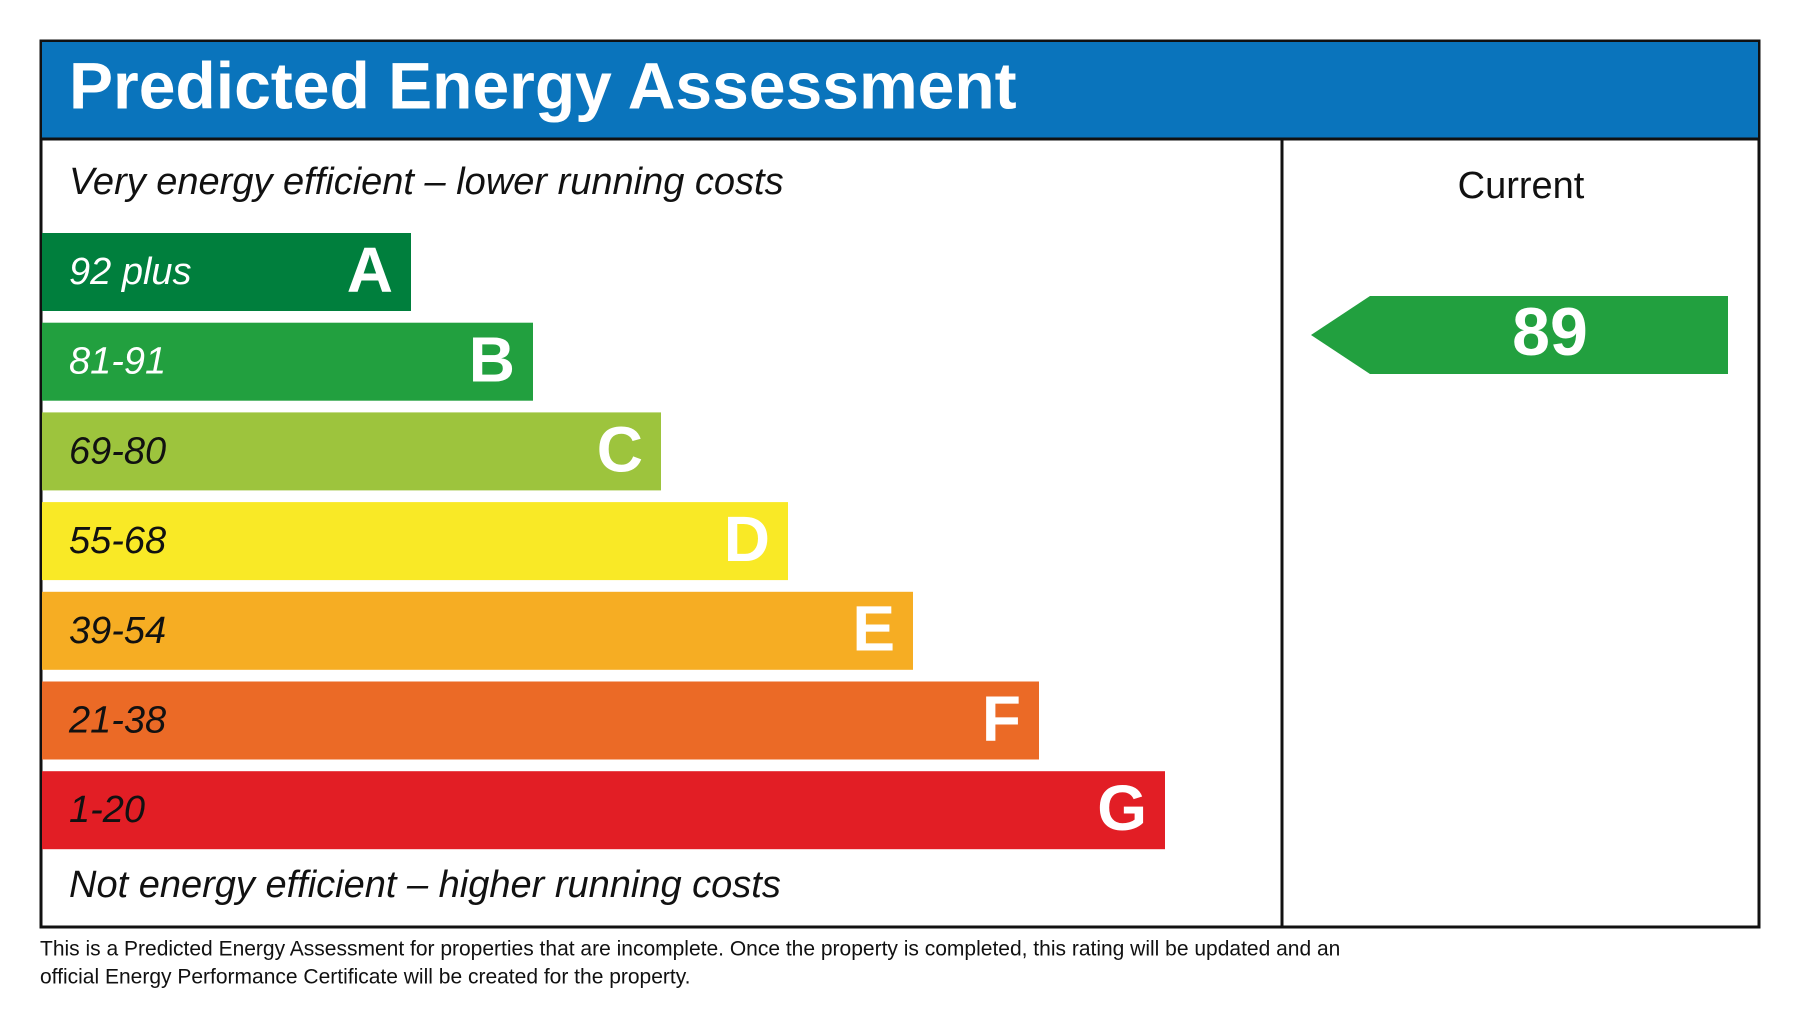  Describe the element at coordinates (1122, 808) in the screenshot. I see `band-letter: G` at that location.